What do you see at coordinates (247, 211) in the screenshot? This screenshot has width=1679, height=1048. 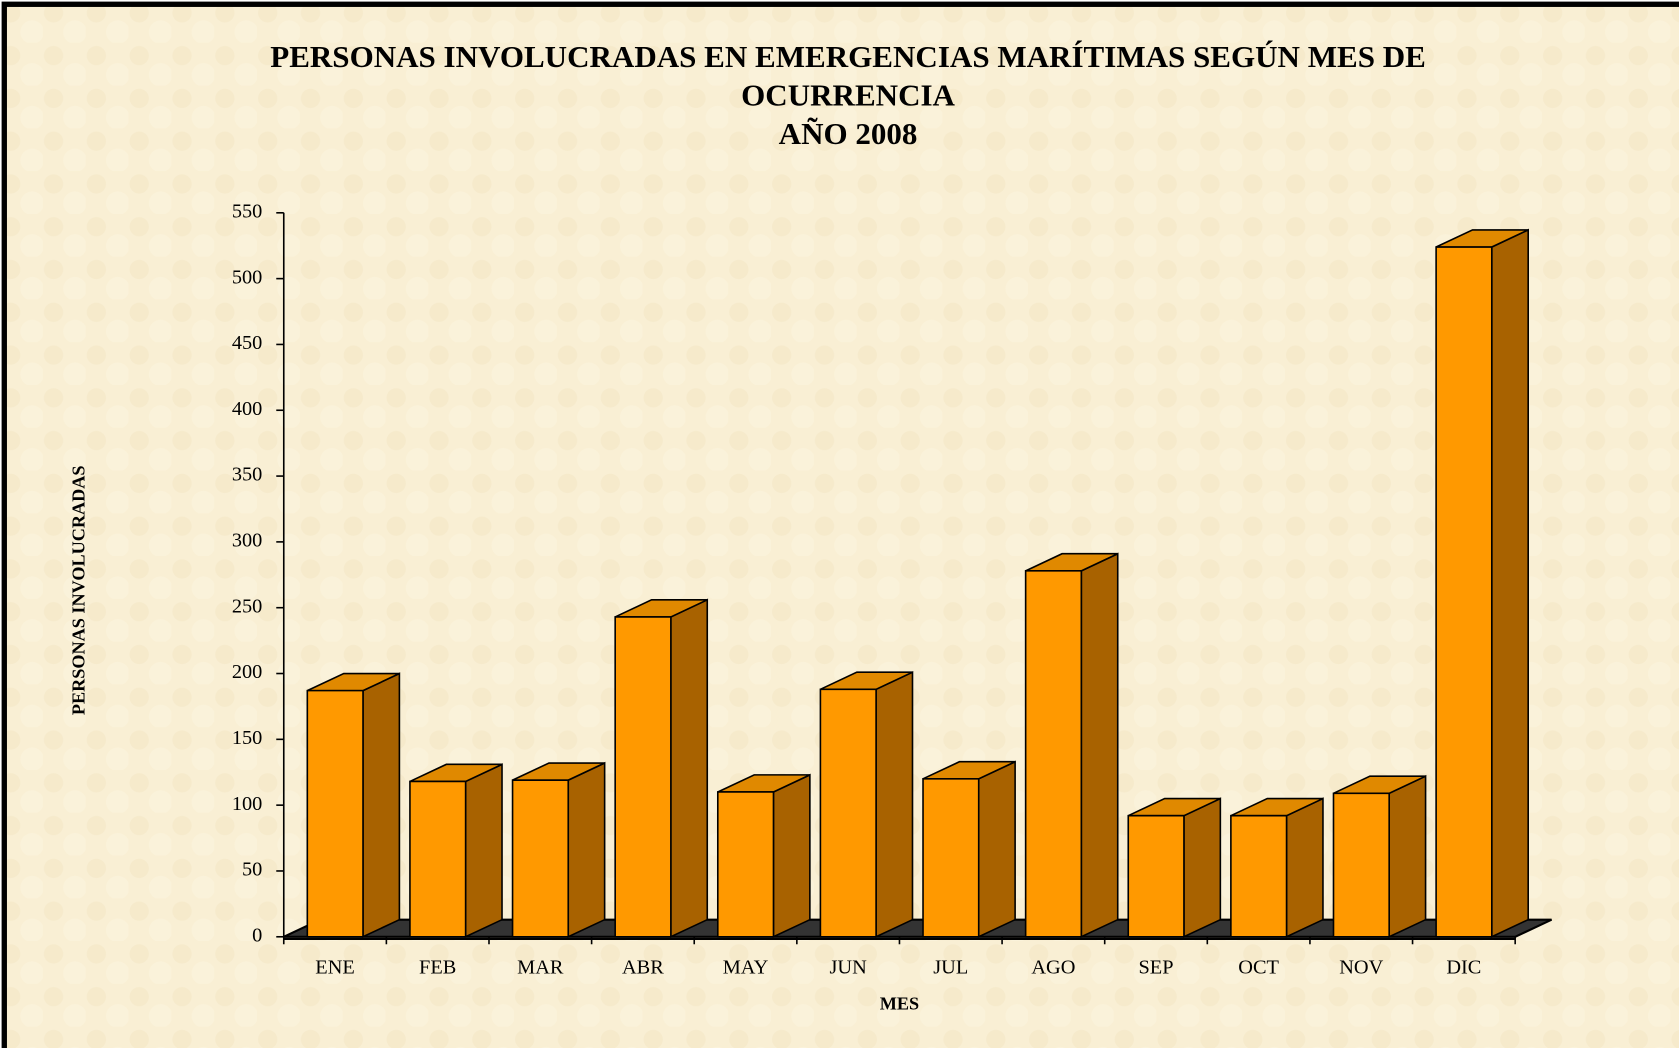 I see `y-tick-label: 550` at bounding box center [247, 211].